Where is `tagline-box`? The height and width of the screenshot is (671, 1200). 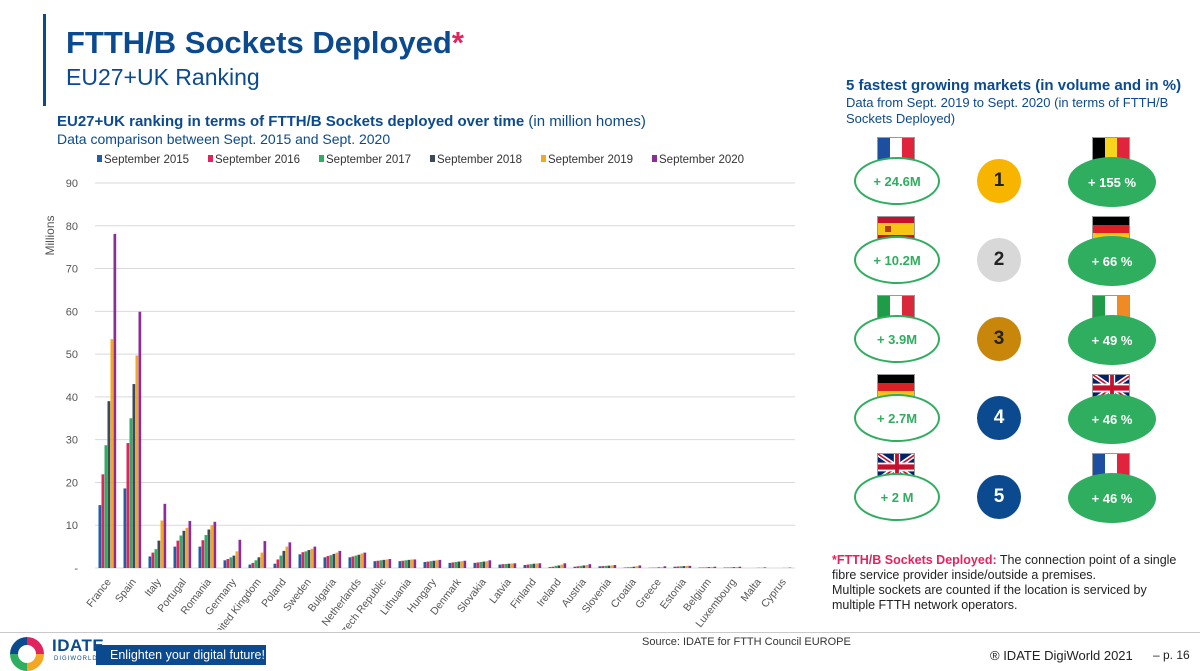
tagline-box is located at coordinates (181, 655).